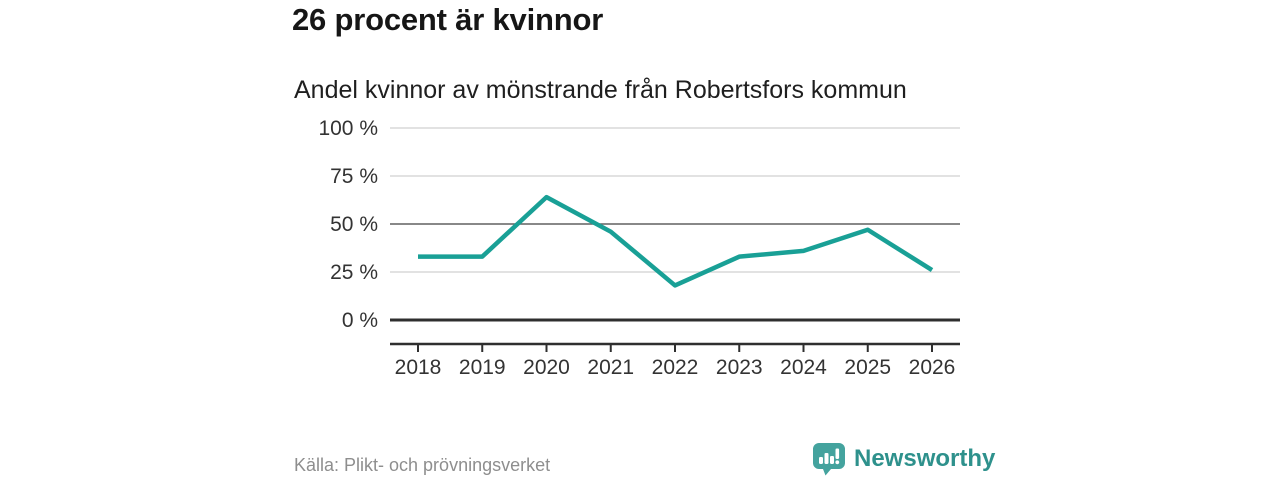  I want to click on brand-name: Newsworthy, so click(925, 458).